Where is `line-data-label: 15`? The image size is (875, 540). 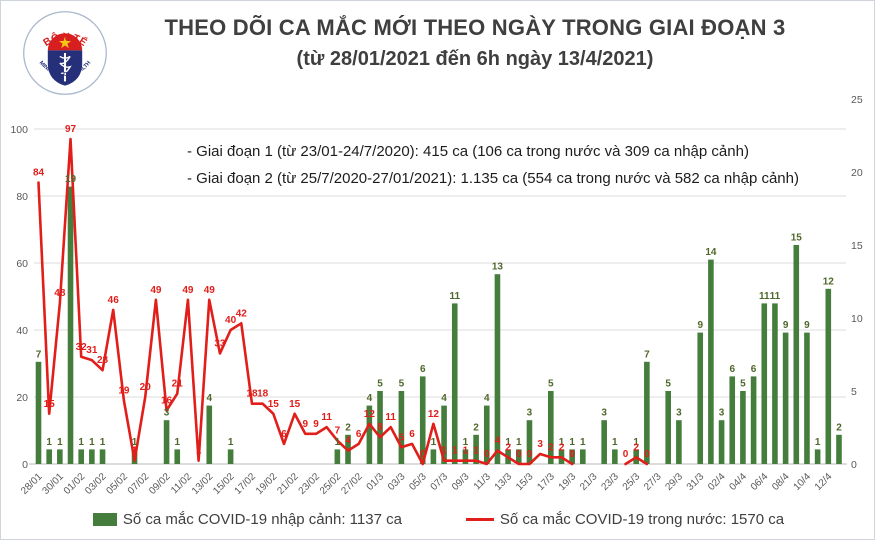 line-data-label: 15 is located at coordinates (274, 404).